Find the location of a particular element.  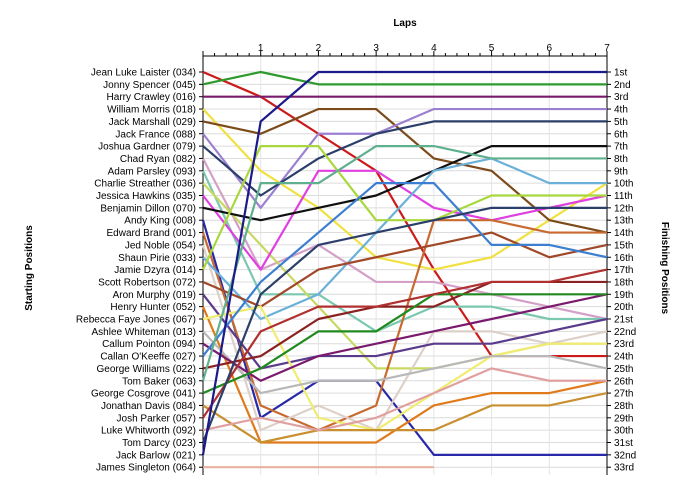

finishing-position-label: 24th is located at coordinates (623, 357).